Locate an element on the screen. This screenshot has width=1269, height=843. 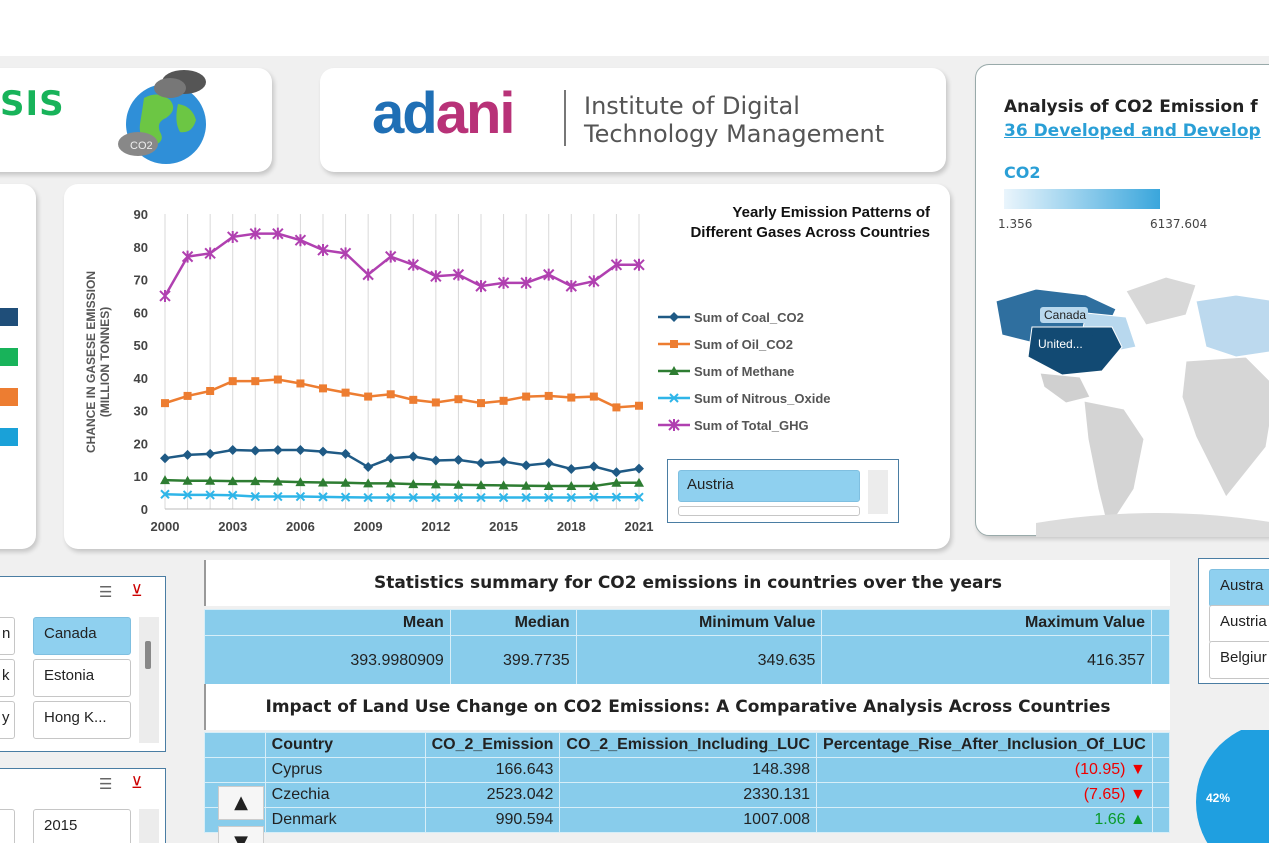
map-greenland is located at coordinates (1161, 301).